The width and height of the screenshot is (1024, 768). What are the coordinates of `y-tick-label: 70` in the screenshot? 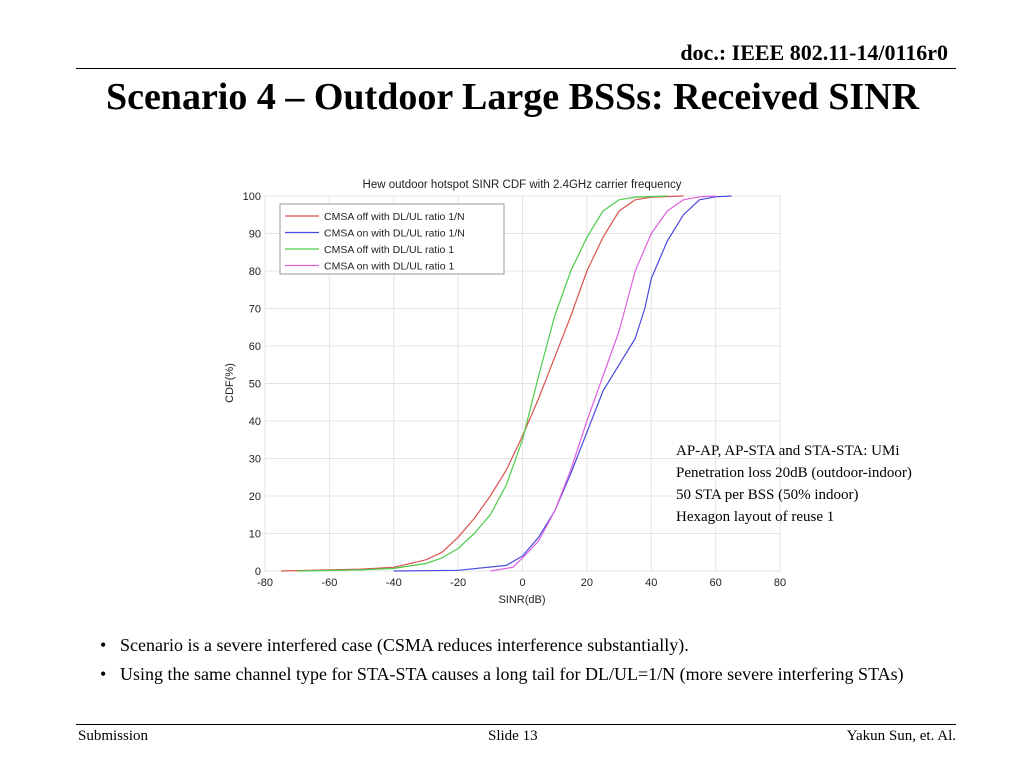 It's located at (255, 310).